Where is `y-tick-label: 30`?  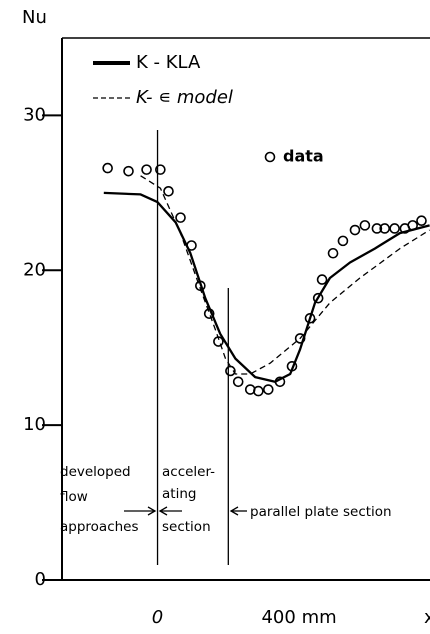 y-tick-label: 30 is located at coordinates (34, 114).